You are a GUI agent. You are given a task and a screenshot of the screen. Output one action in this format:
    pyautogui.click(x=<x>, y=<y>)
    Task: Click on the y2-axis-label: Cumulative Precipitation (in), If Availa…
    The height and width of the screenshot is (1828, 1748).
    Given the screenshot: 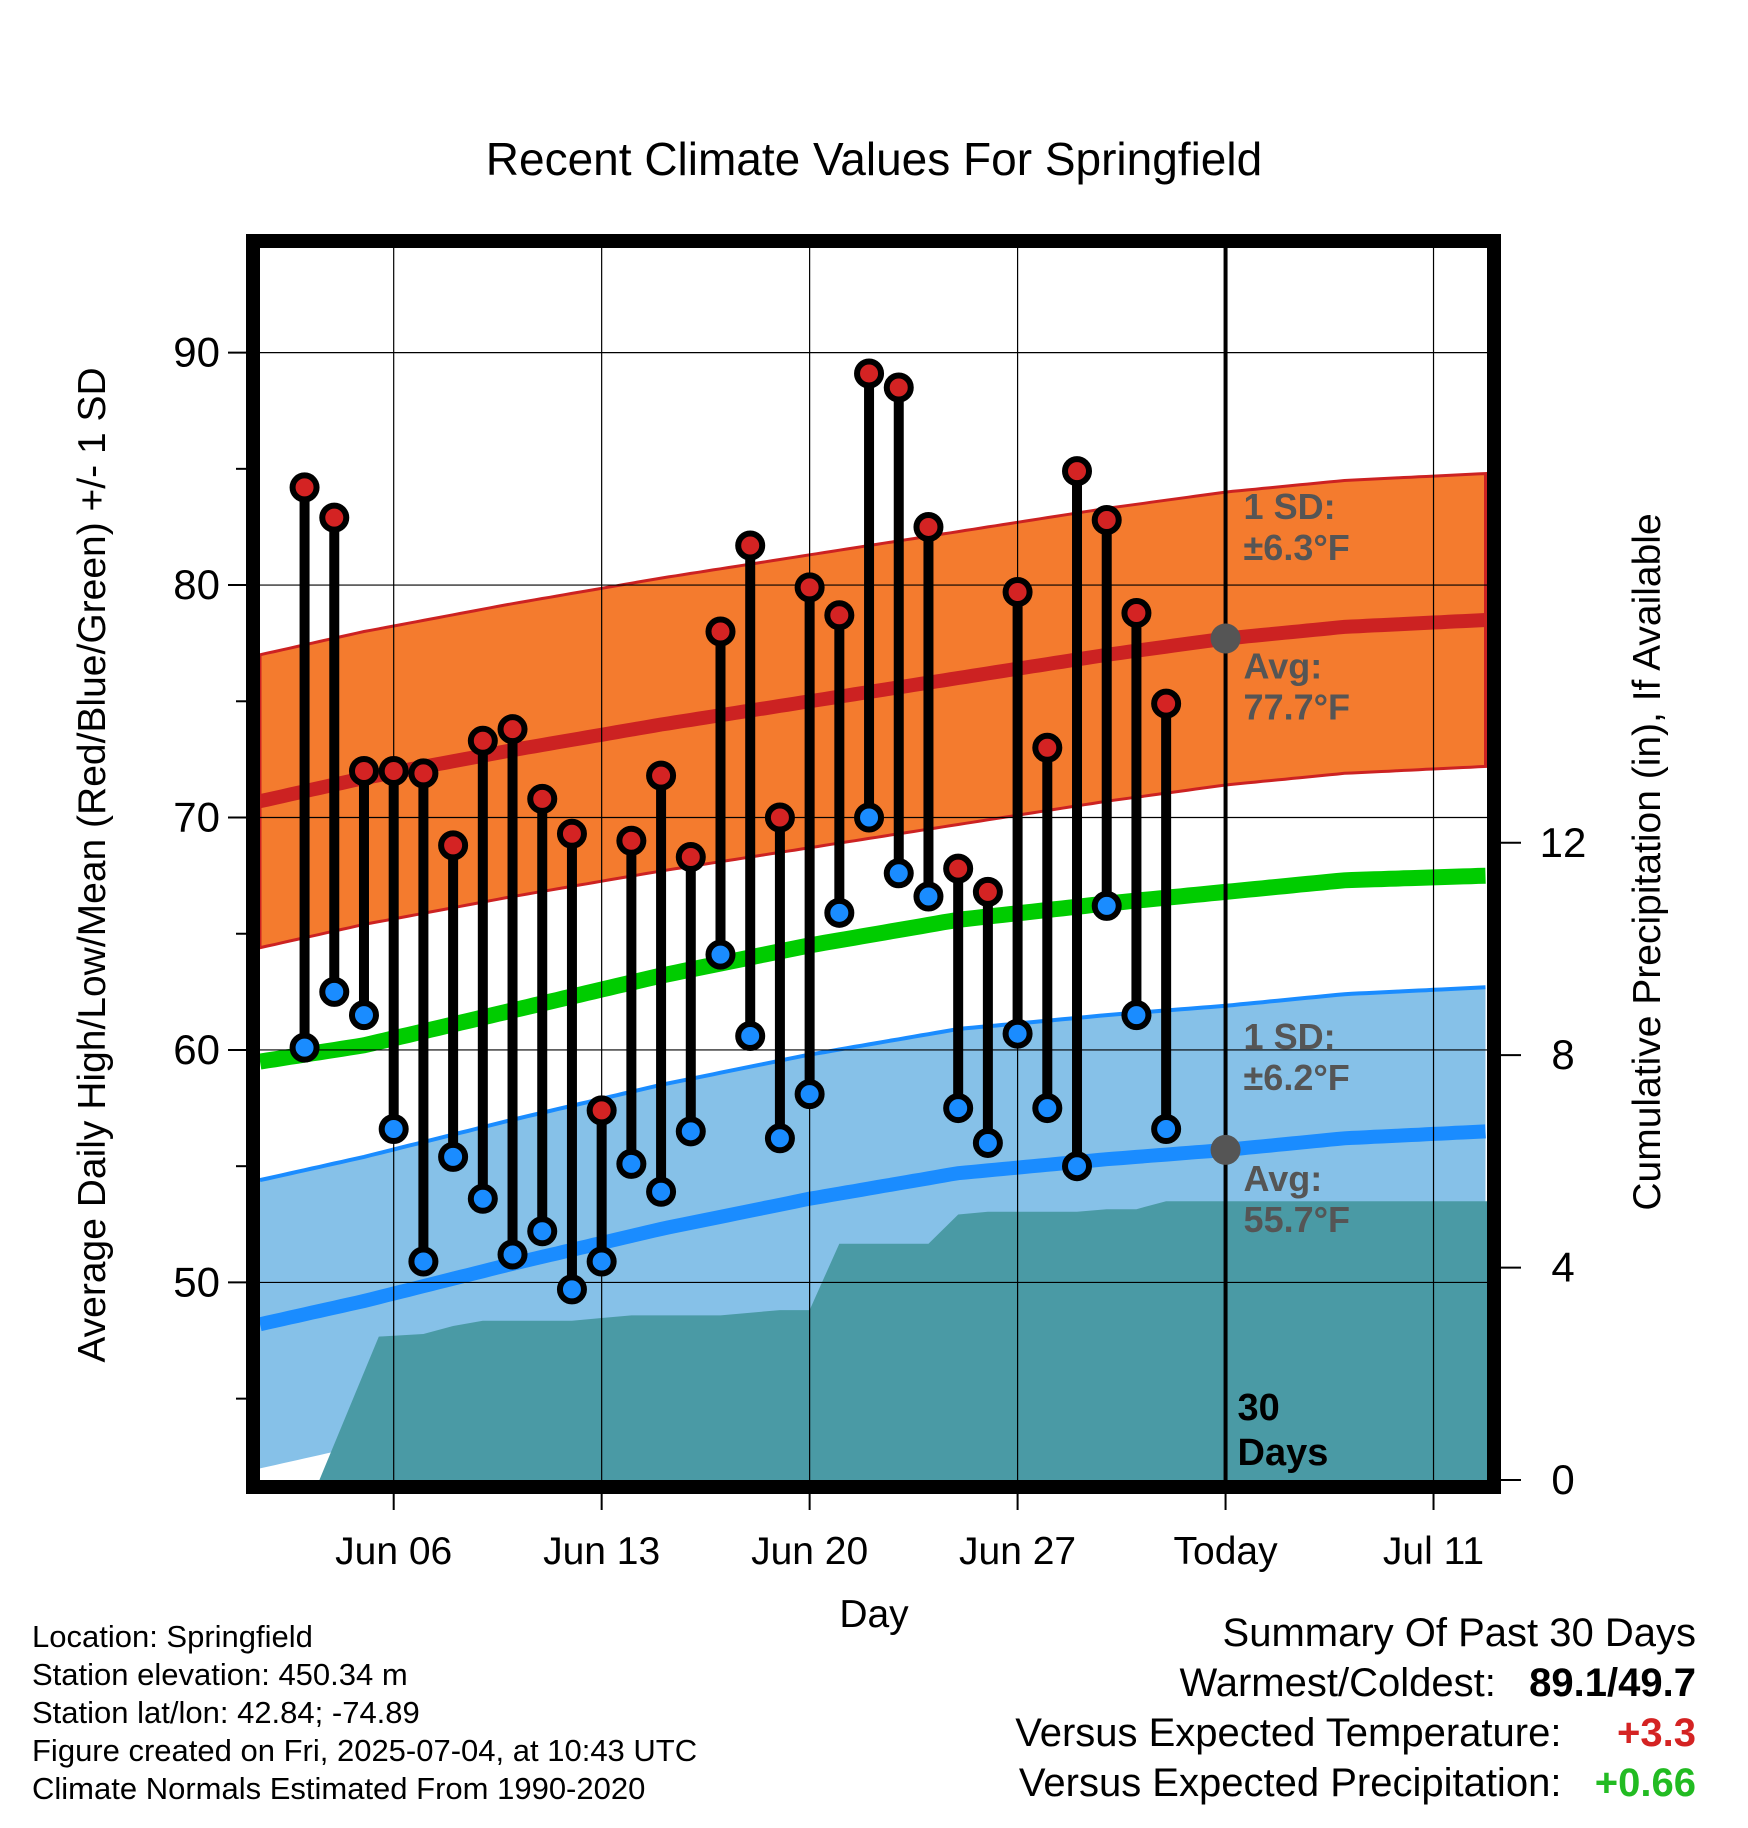 What is the action you would take?
    pyautogui.click(x=1647, y=861)
    